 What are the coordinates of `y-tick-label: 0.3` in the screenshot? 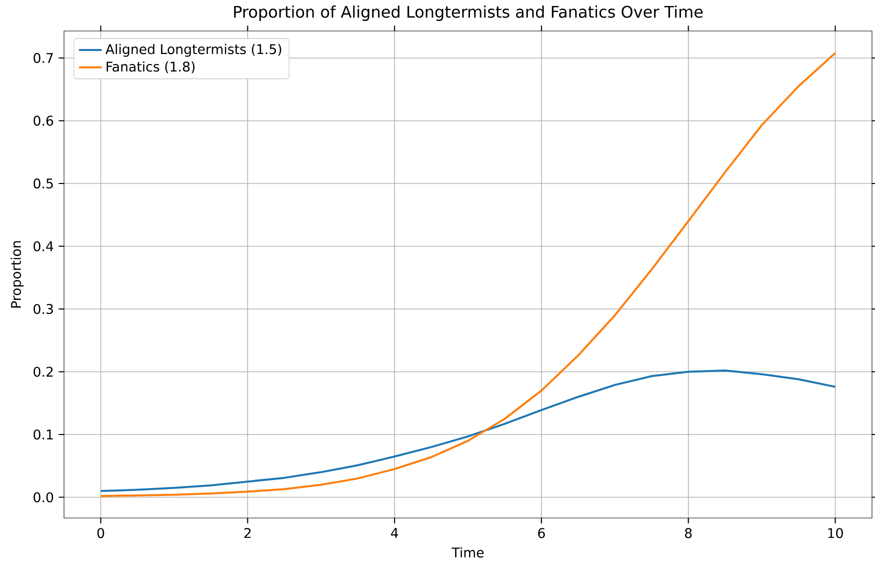 It's located at (43, 309).